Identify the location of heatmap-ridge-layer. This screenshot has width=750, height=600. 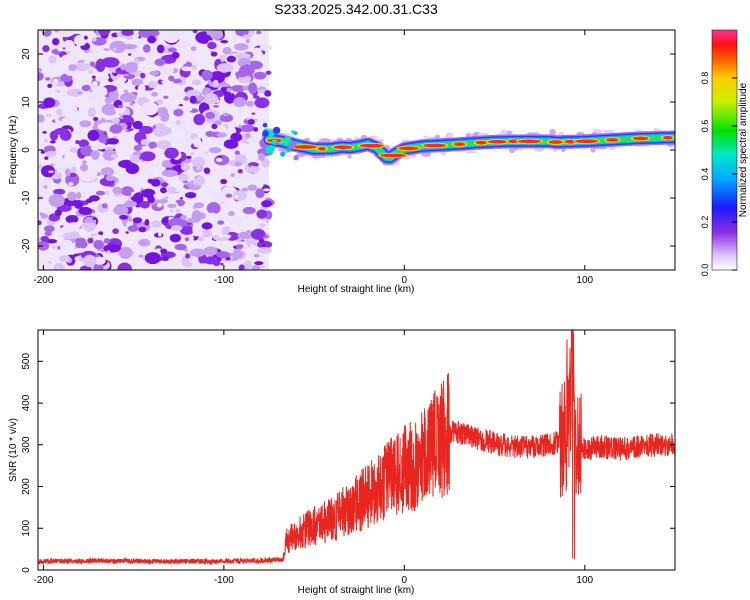
(468, 144).